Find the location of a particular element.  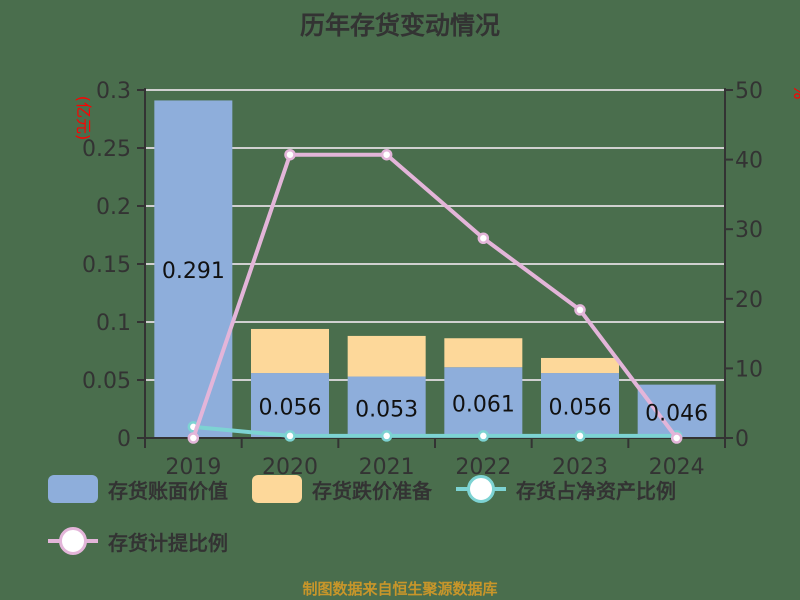

legend-label-book-value: 存货账面价值 is located at coordinates (168, 490).